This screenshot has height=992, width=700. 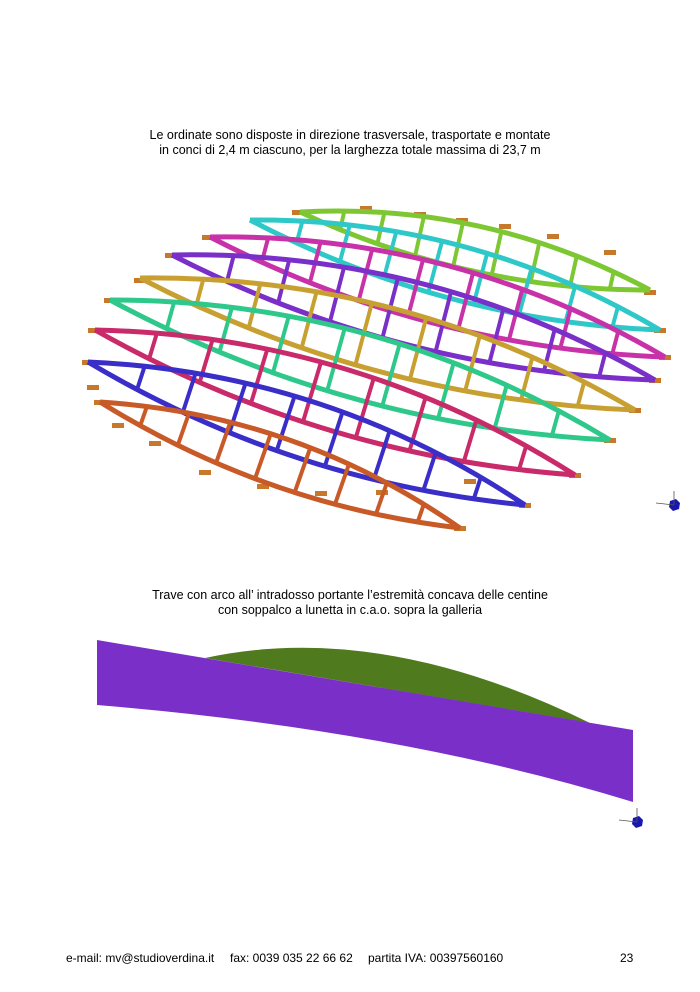 I want to click on footer-fax: fax: 0039 035 22 66 62, so click(x=291, y=958).